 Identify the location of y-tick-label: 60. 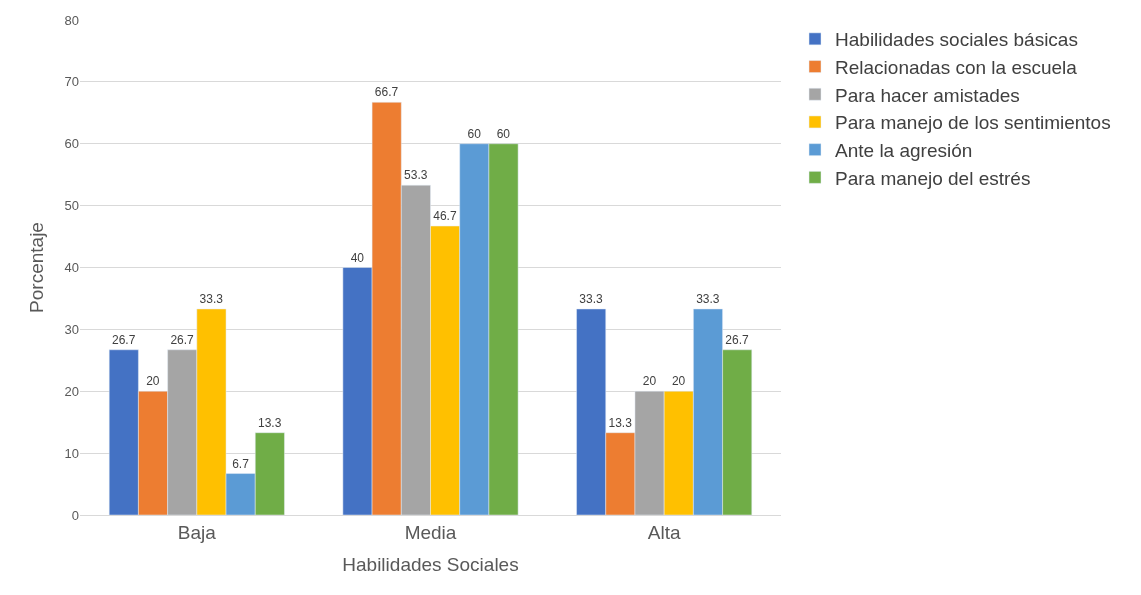
(71, 144).